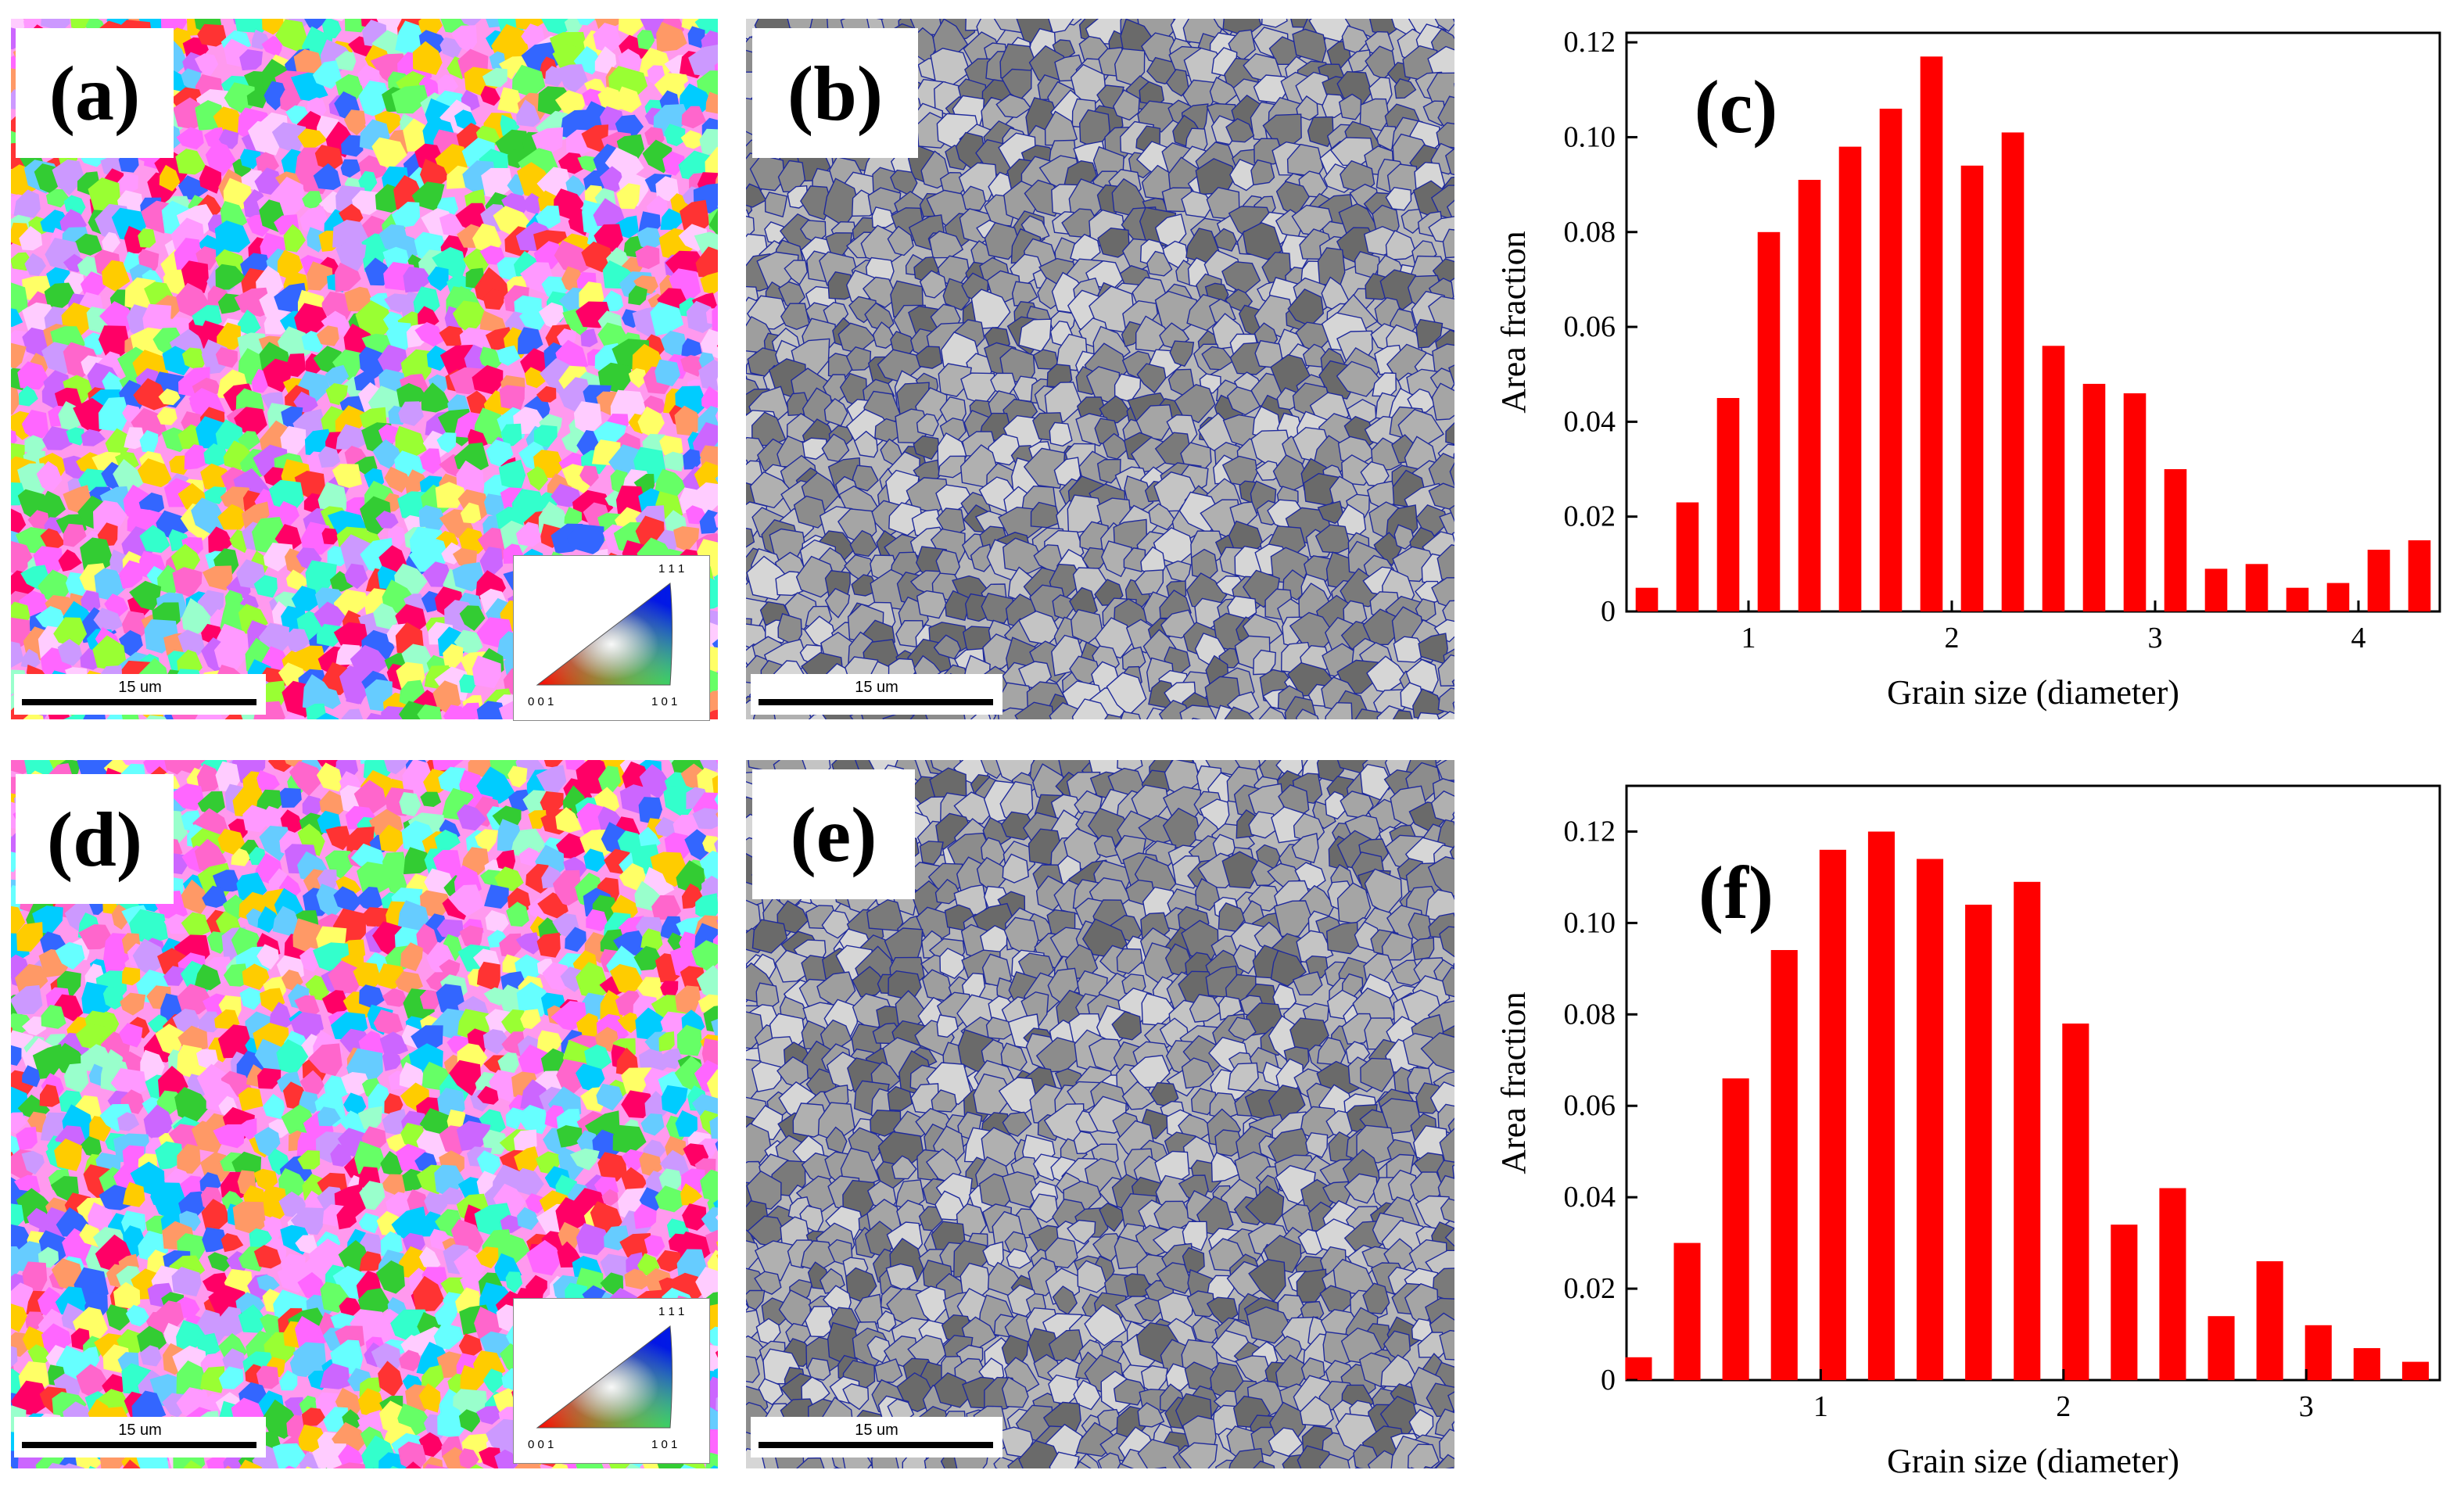 The height and width of the screenshot is (1488, 2464). What do you see at coordinates (139, 702) in the screenshot?
I see `scale-bar-a-line` at bounding box center [139, 702].